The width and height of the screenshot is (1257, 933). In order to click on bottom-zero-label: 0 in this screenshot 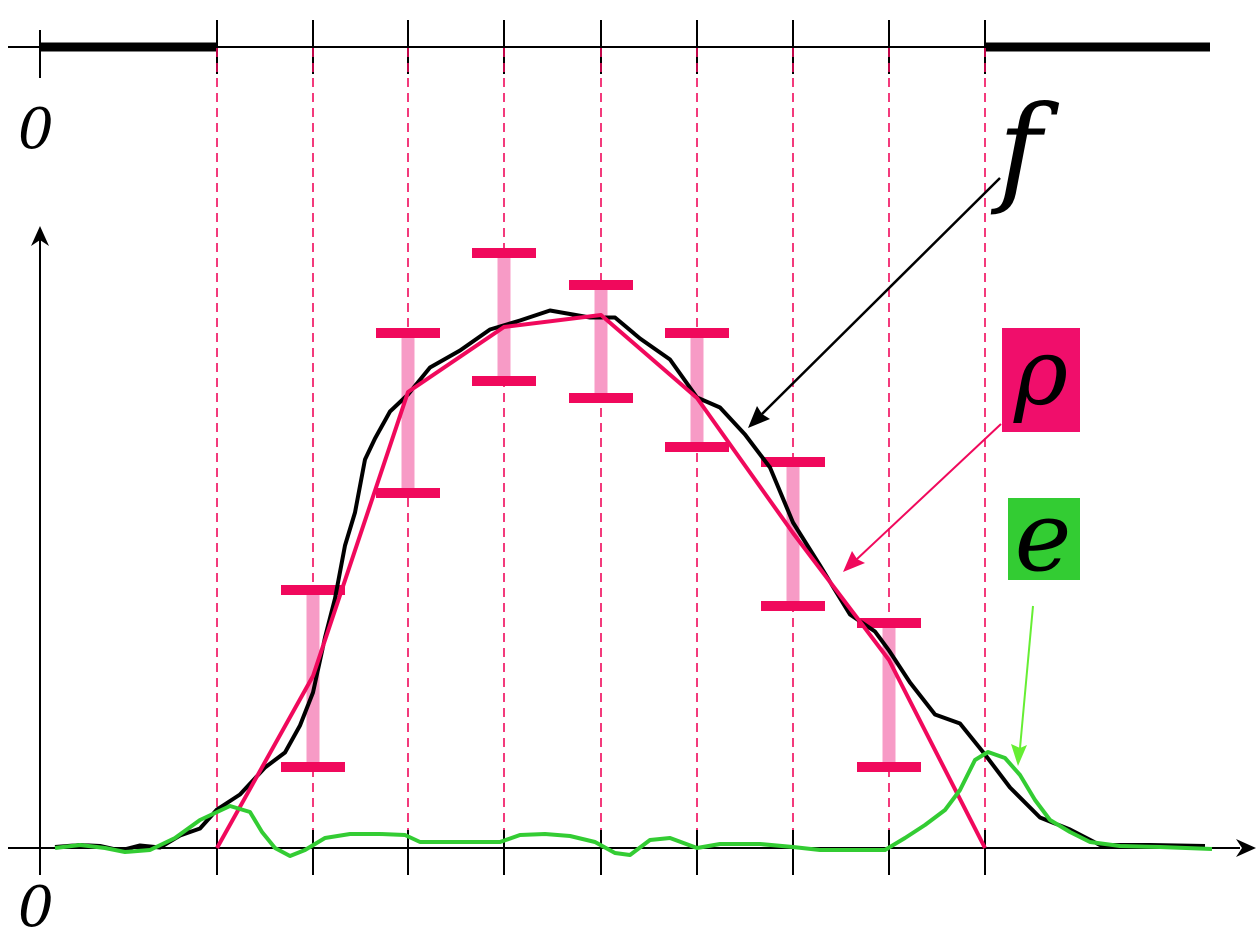, I will do `click(36, 904)`.